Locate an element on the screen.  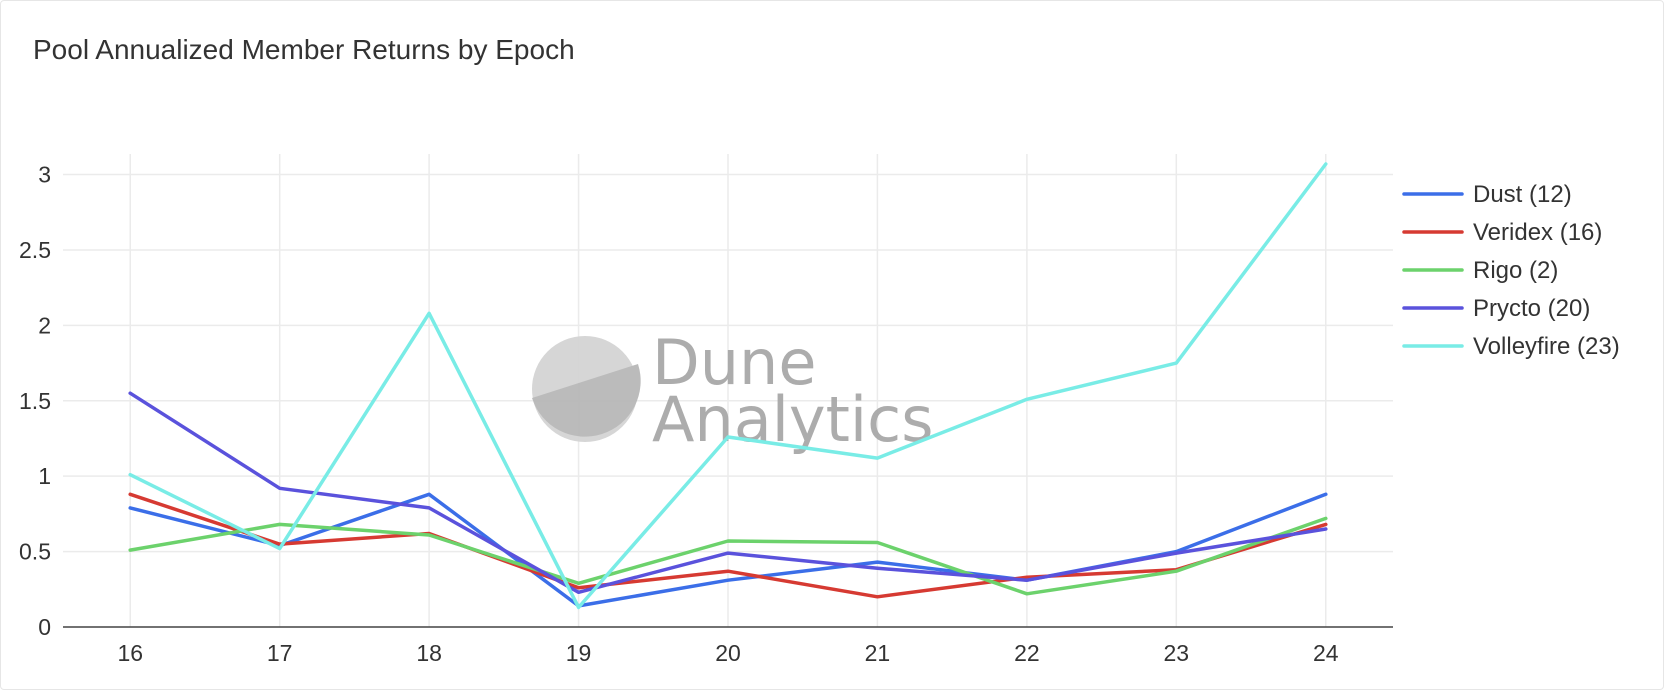
x-tick-label: 16 is located at coordinates (130, 653).